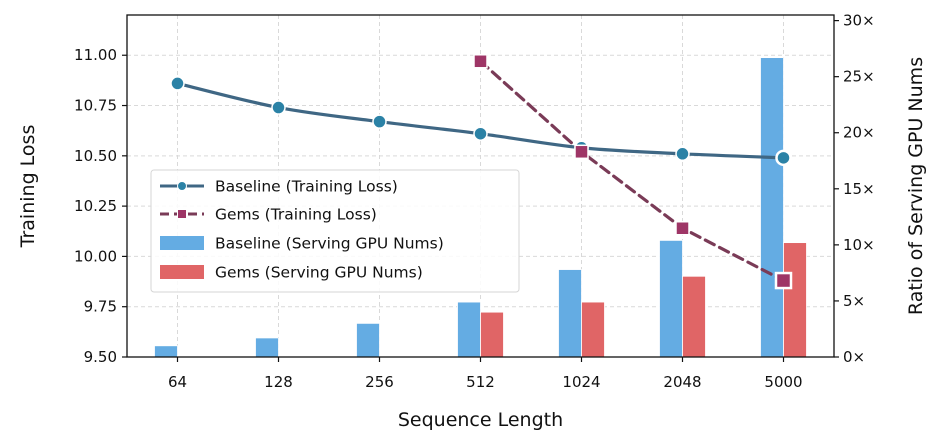 The image size is (946, 447). What do you see at coordinates (859, 21) in the screenshot?
I see `tick-label-right: 30×` at bounding box center [859, 21].